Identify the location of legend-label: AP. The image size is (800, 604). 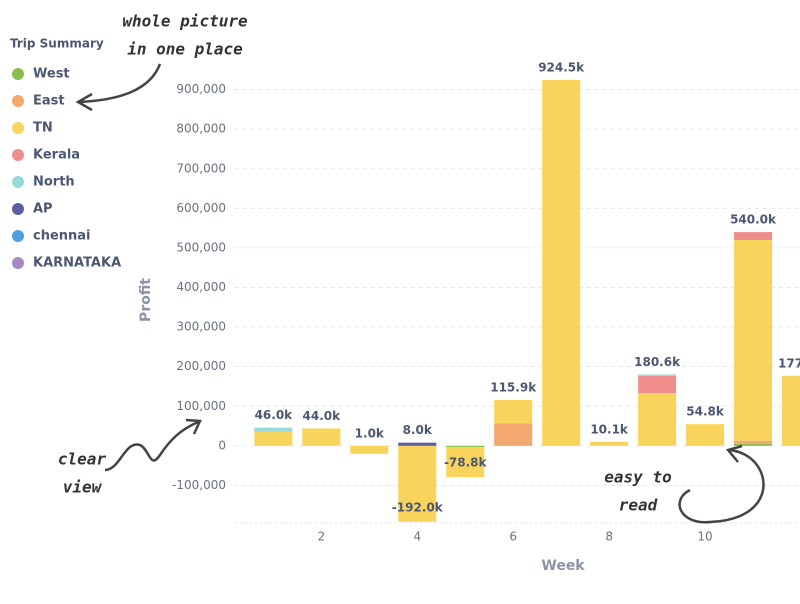
(43, 209).